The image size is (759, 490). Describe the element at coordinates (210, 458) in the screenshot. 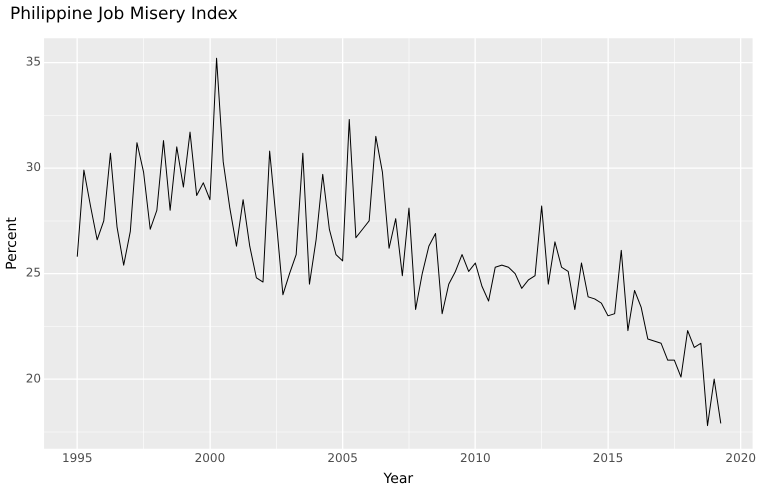

I see `x-tick-label: 2000` at that location.